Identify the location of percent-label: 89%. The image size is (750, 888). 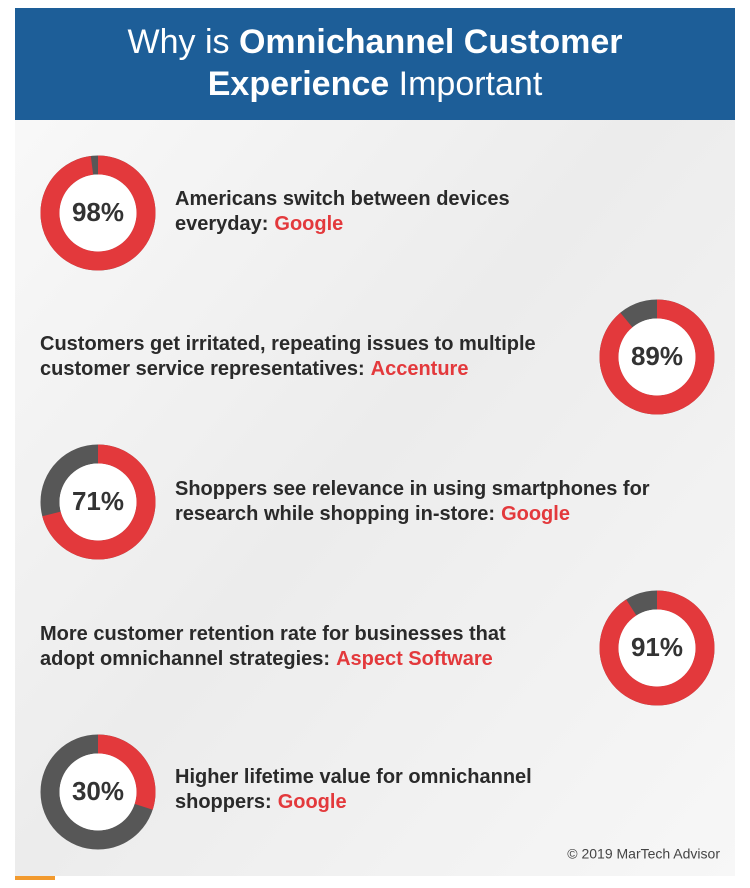
(657, 356).